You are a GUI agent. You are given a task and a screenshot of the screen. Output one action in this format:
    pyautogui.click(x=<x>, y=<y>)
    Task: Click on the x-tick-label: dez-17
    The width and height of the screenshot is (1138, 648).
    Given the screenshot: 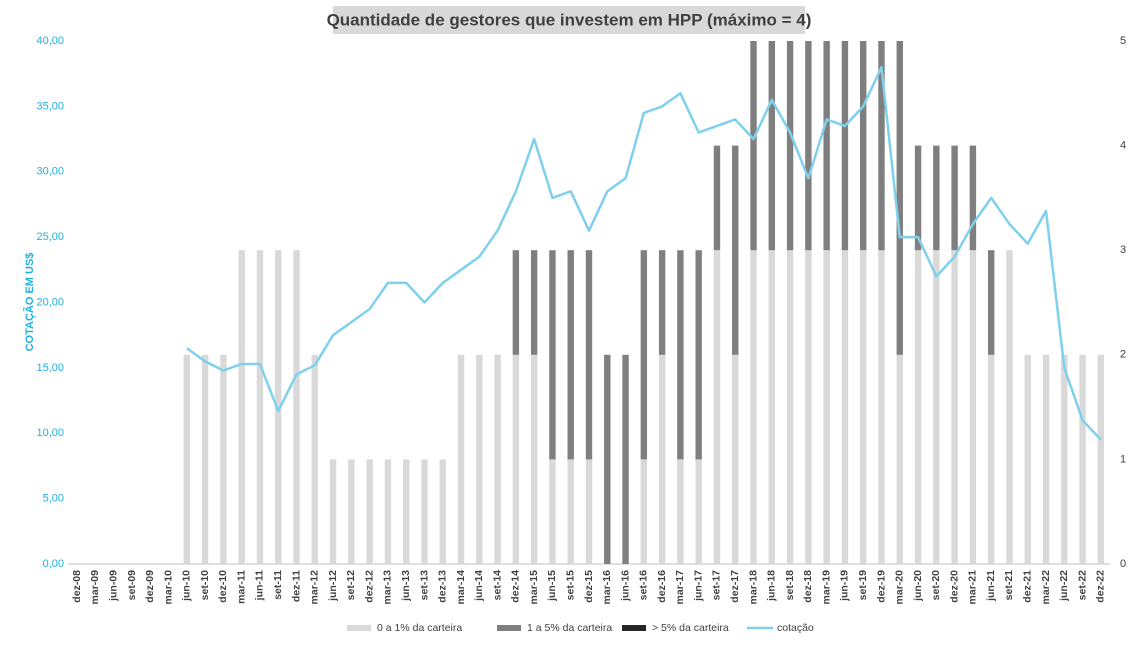 What is the action you would take?
    pyautogui.click(x=735, y=586)
    